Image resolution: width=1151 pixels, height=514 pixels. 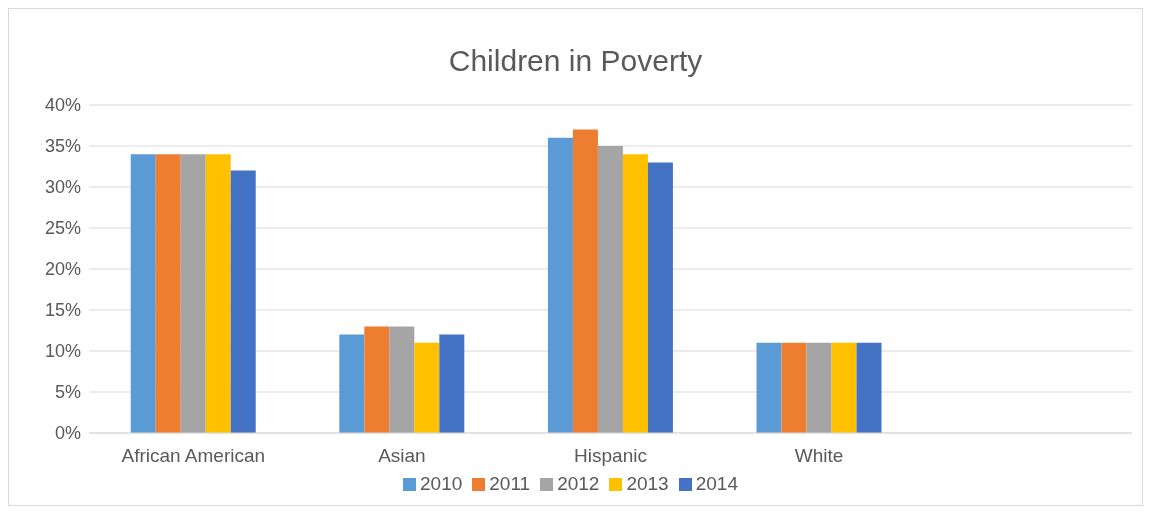 I want to click on y-tick-label: 25%, so click(x=62, y=228).